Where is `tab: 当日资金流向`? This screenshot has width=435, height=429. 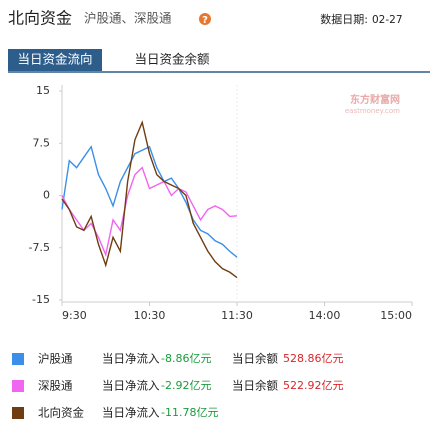 tab: 当日资金流向 is located at coordinates (54, 59).